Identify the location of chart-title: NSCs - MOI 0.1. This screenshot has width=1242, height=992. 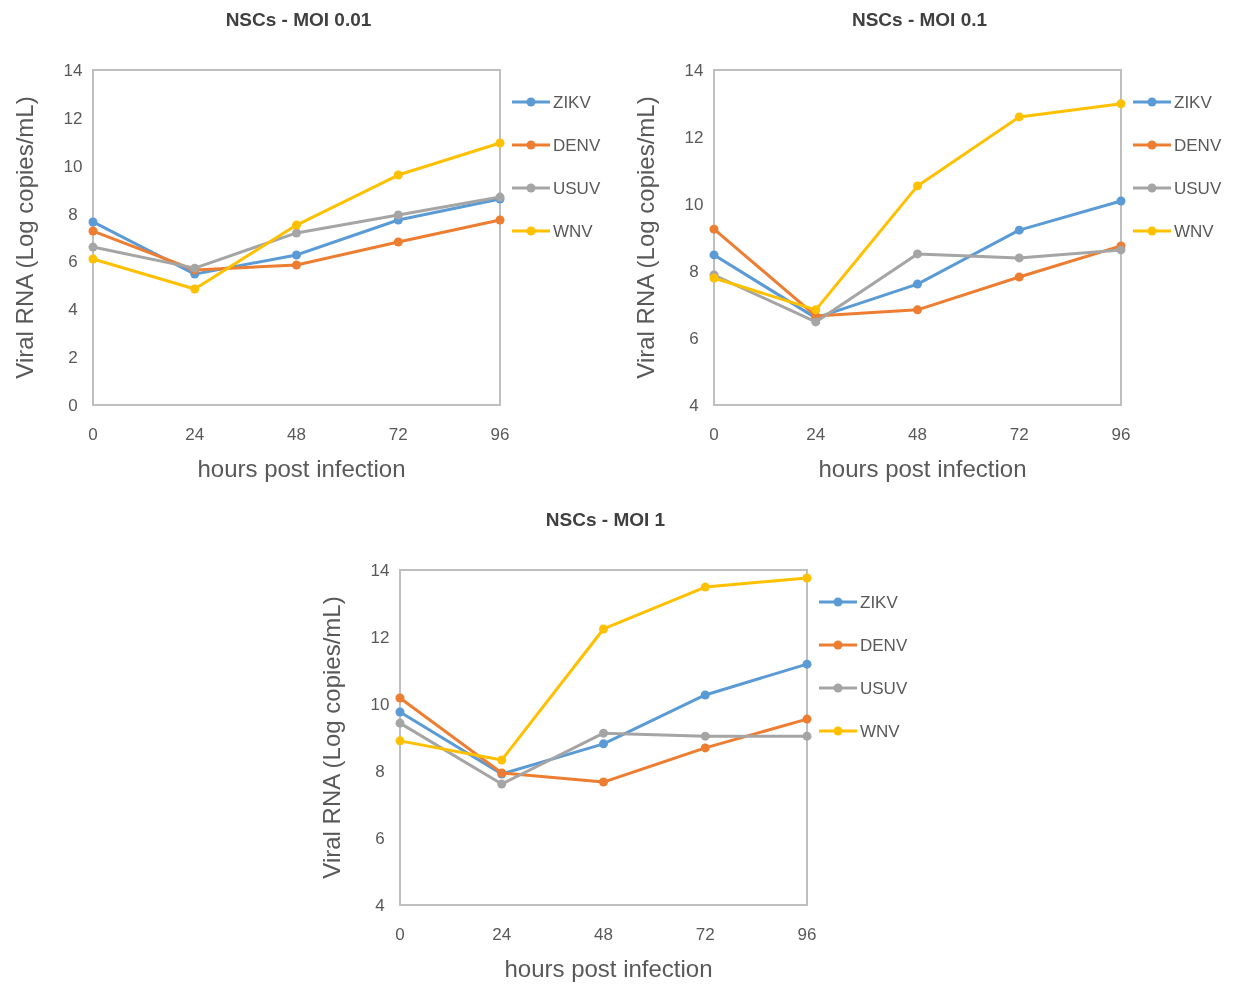
(919, 19).